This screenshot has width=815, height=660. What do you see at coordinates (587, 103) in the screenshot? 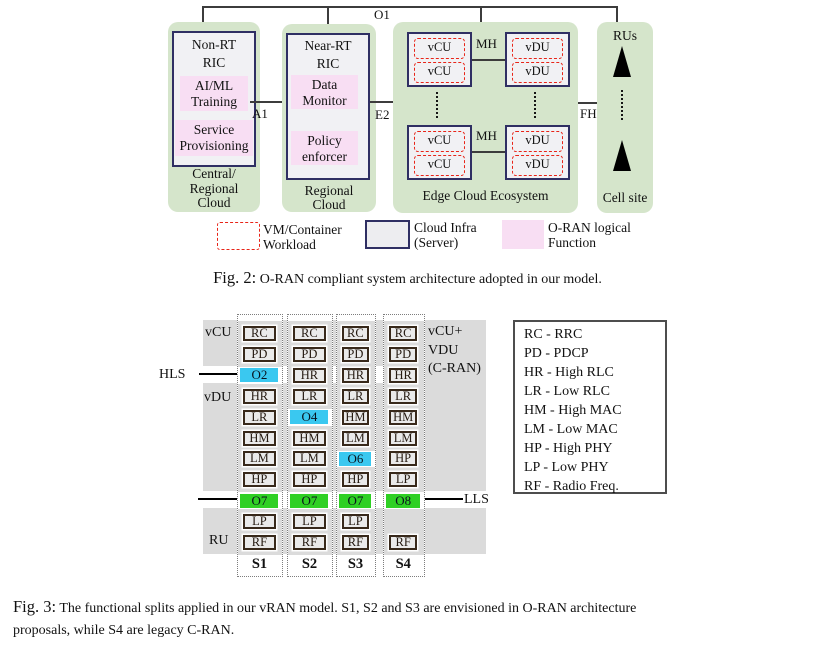
I see `fh-line` at bounding box center [587, 103].